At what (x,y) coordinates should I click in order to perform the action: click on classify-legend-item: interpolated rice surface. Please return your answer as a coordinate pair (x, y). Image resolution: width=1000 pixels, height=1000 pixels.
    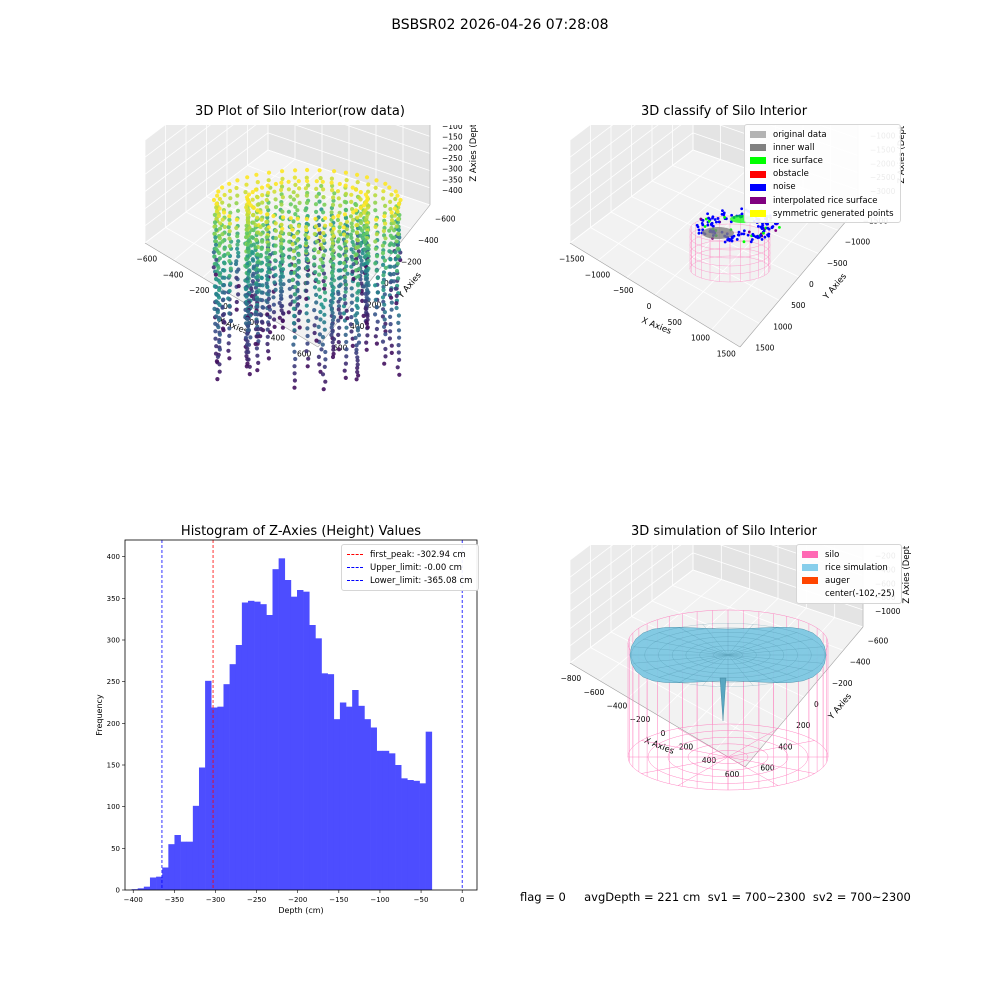
    Looking at the image, I should click on (822, 200).